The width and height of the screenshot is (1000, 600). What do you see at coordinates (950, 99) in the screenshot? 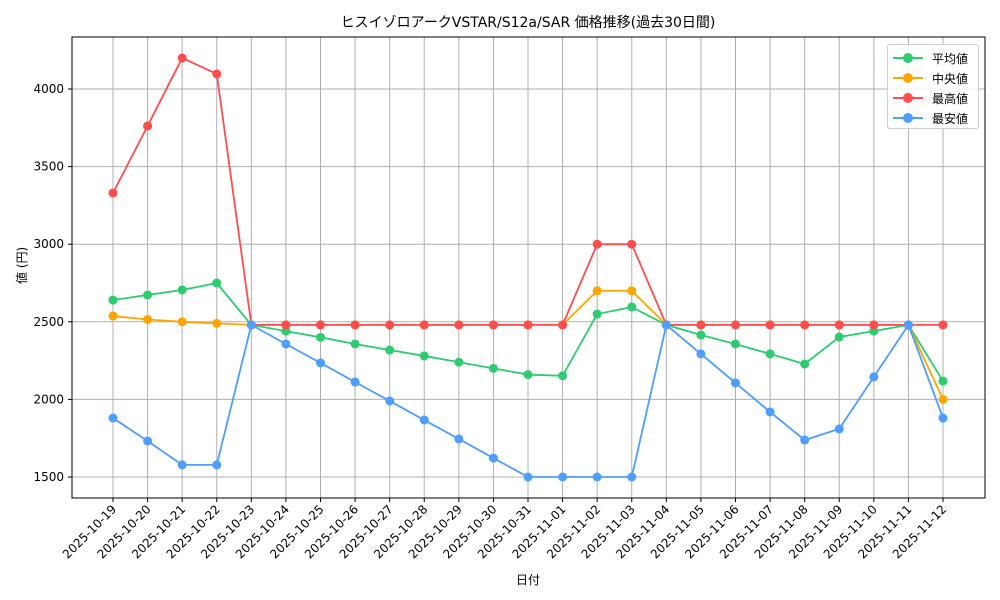
I see `legend-label: 最高値` at bounding box center [950, 99].